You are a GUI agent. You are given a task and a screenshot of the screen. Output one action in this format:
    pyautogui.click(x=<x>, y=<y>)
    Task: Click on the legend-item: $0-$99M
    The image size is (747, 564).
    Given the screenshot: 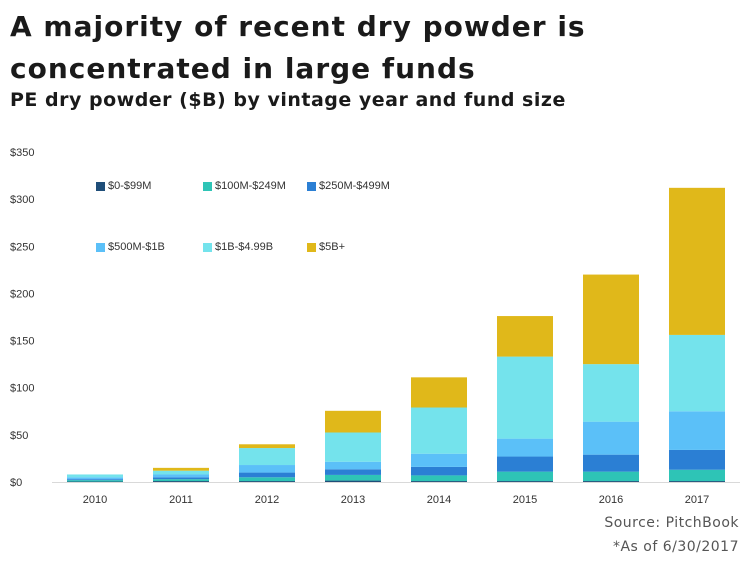 What is the action you would take?
    pyautogui.click(x=123, y=186)
    